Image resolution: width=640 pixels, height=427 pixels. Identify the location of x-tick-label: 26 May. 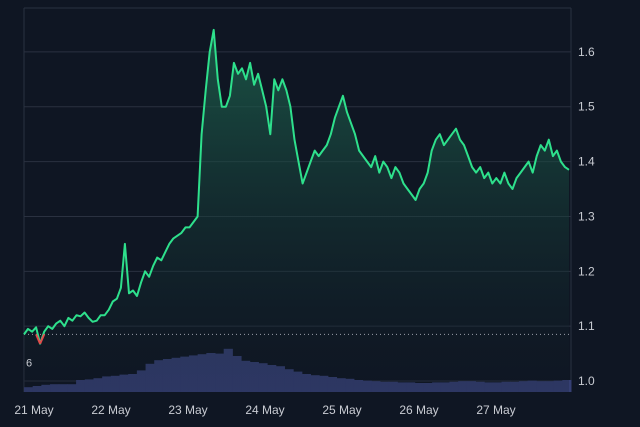
(418, 410).